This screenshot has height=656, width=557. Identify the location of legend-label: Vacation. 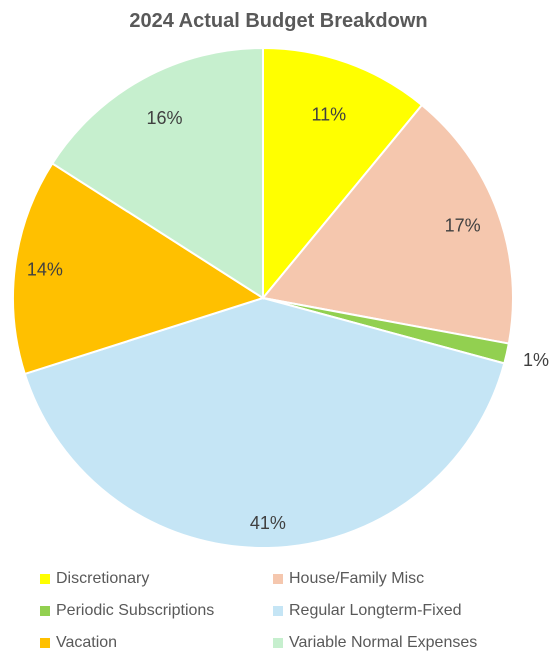
(87, 642).